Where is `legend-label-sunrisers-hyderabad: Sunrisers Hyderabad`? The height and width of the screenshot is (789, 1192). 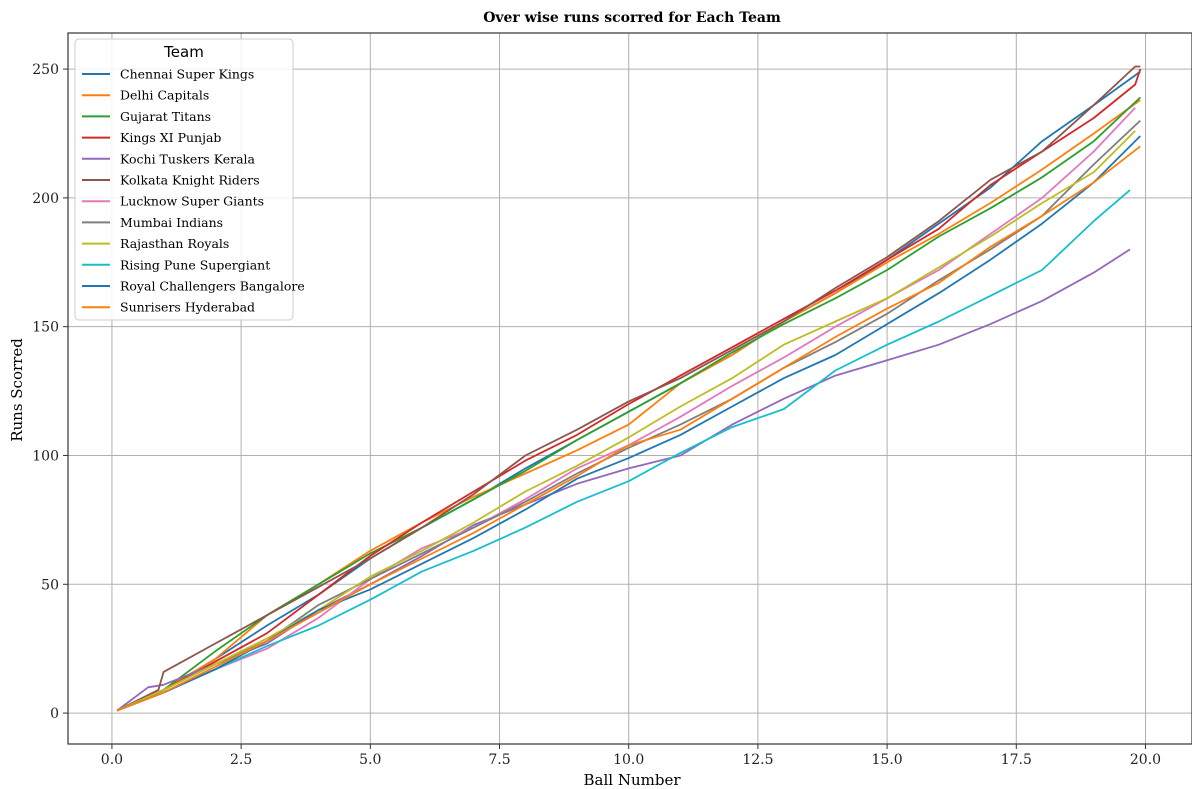 legend-label-sunrisers-hyderabad: Sunrisers Hyderabad is located at coordinates (187, 307).